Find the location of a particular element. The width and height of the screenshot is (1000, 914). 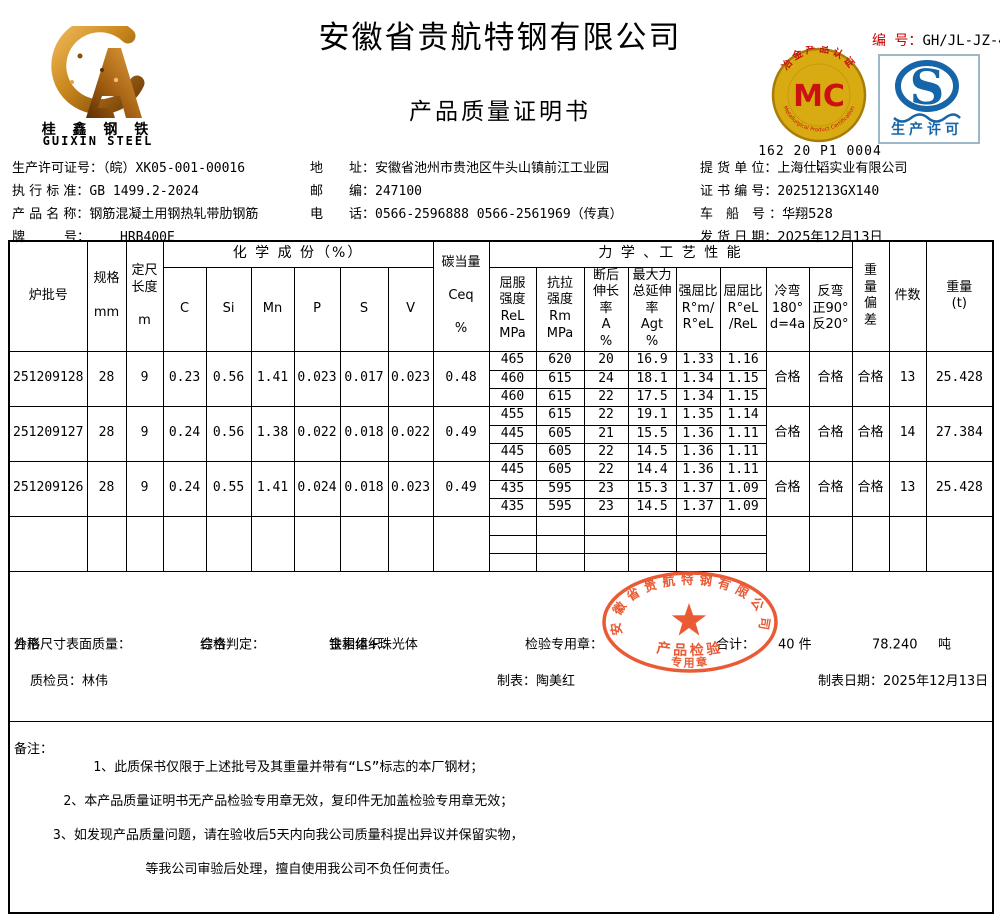

remark-line: 1、此质保书仅限于上述批号及其重量并带有“LS”标志的本厂钢材； is located at coordinates (288, 767).